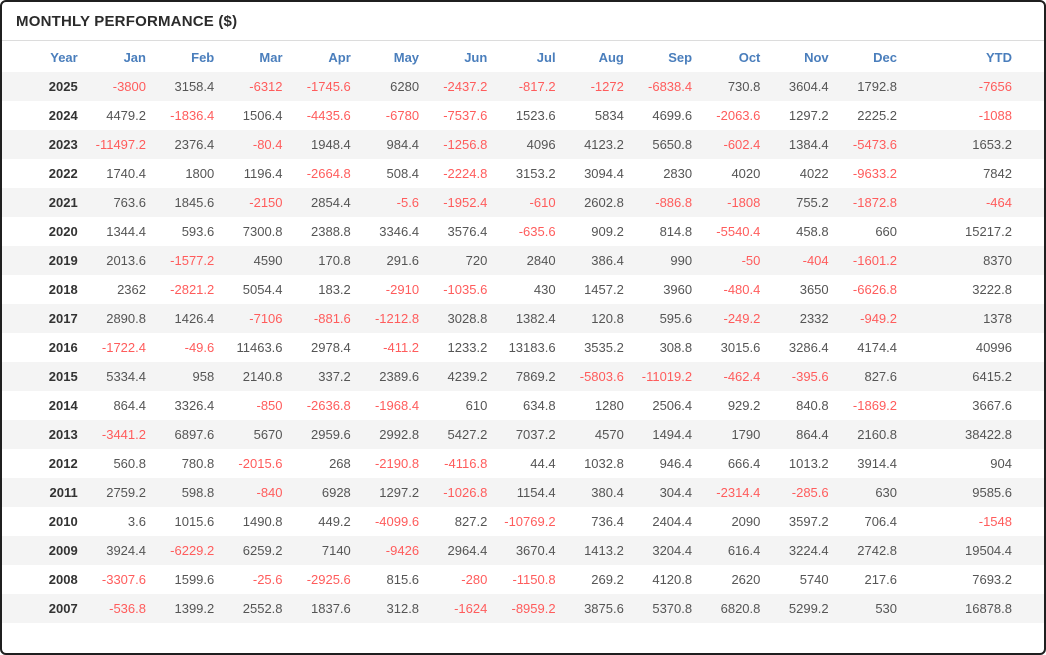 This screenshot has width=1046, height=655. Describe the element at coordinates (601, 376) in the screenshot. I see `value-cell: -5803.6` at that location.